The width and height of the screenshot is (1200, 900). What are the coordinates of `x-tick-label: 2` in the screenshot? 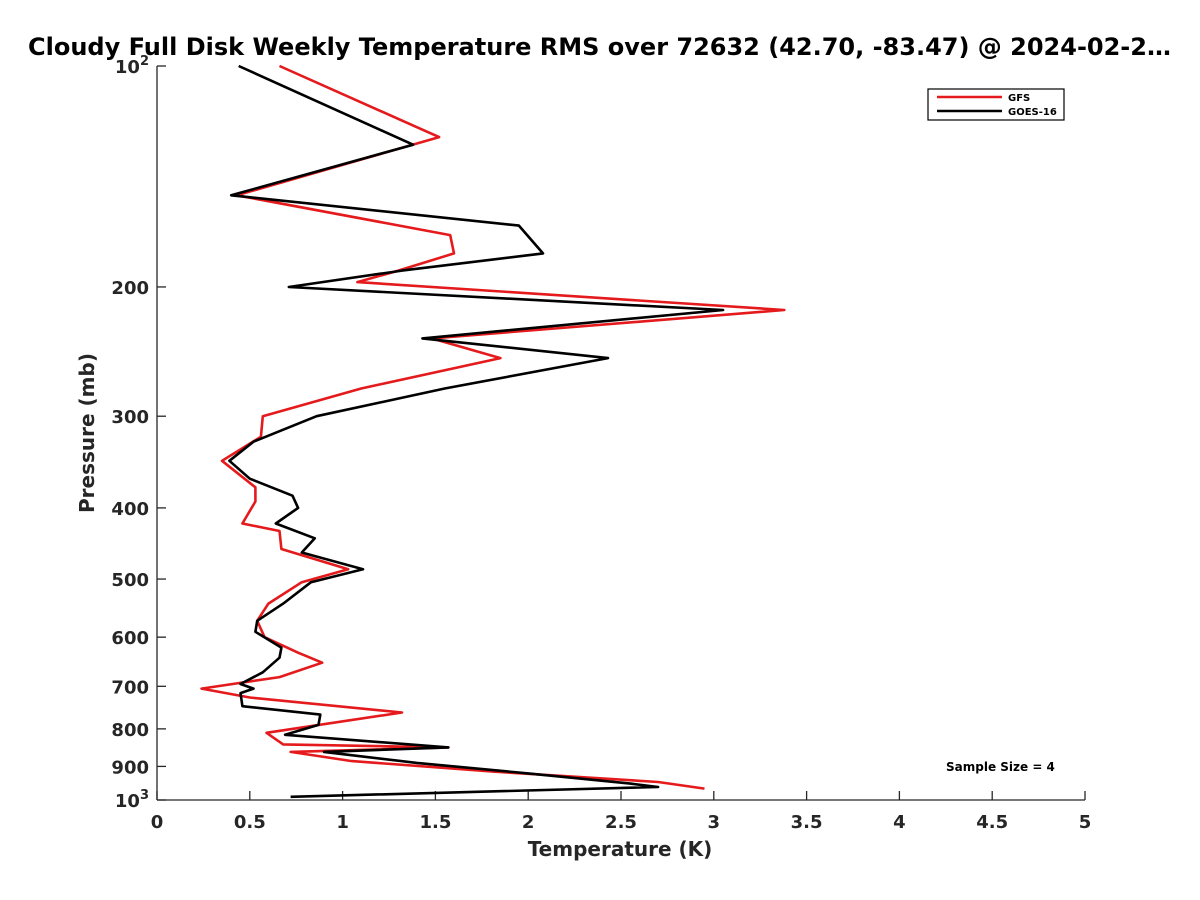 It's located at (528, 822).